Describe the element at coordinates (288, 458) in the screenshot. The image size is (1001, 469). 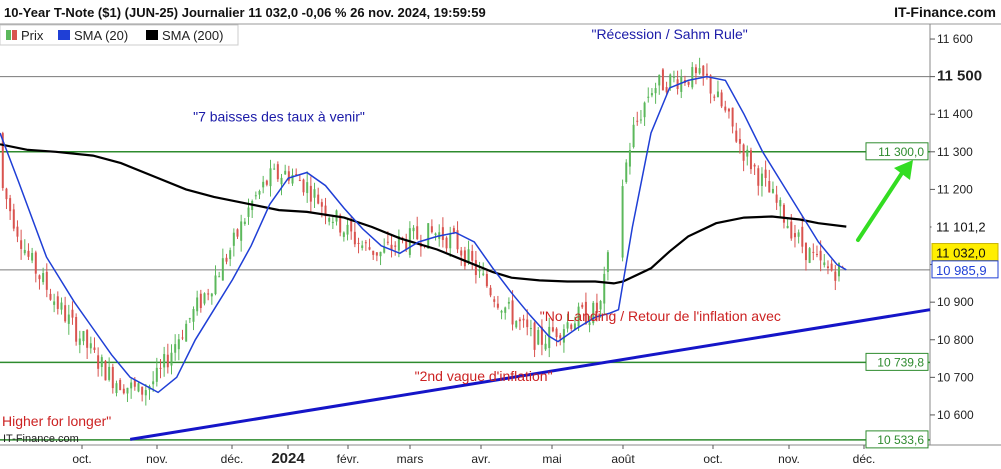
I see `x-tick-label: 2024` at that location.